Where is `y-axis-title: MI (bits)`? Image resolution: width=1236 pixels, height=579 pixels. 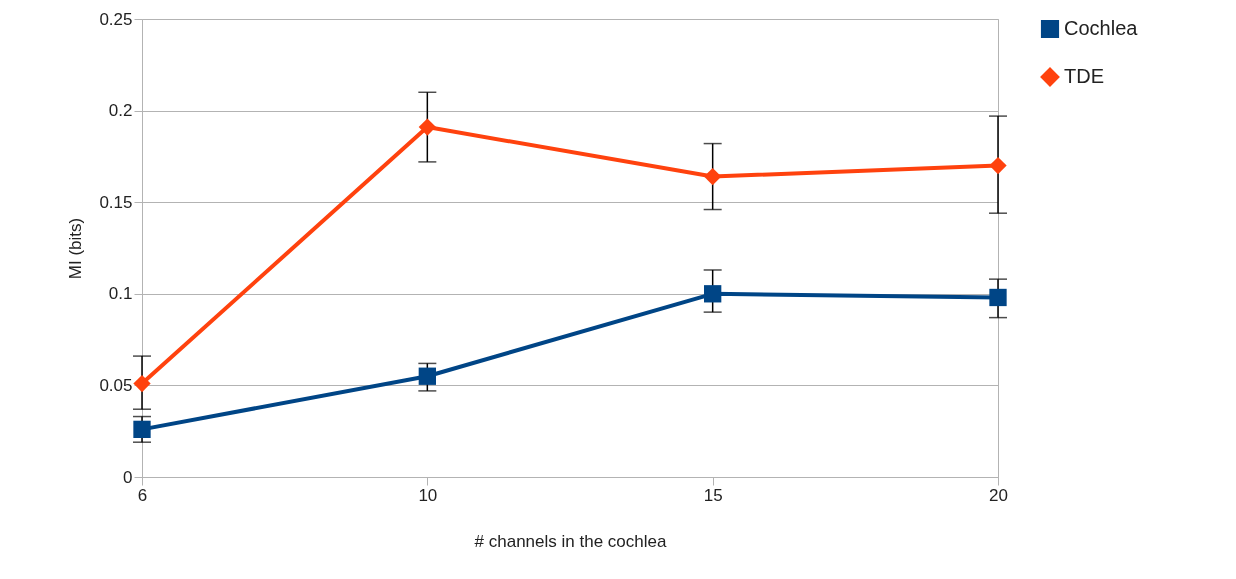
y-axis-title: MI (bits) is located at coordinates (76, 248).